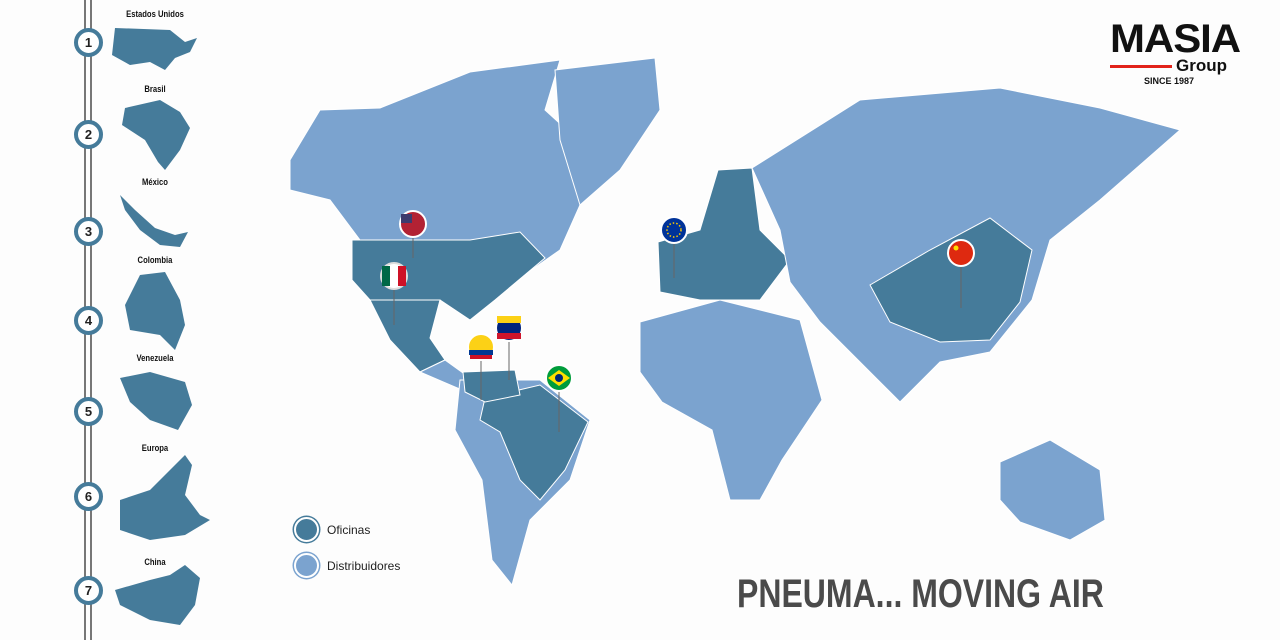 This screenshot has width=1280, height=640. I want to click on legend-distributors: Distribuidores, so click(347, 565).